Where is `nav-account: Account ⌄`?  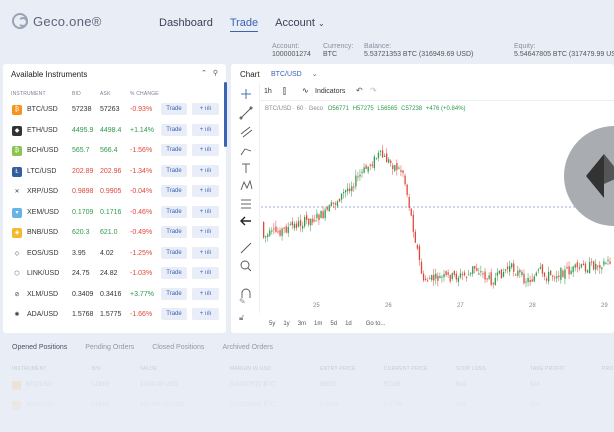
nav-account: Account ⌄ is located at coordinates (300, 24).